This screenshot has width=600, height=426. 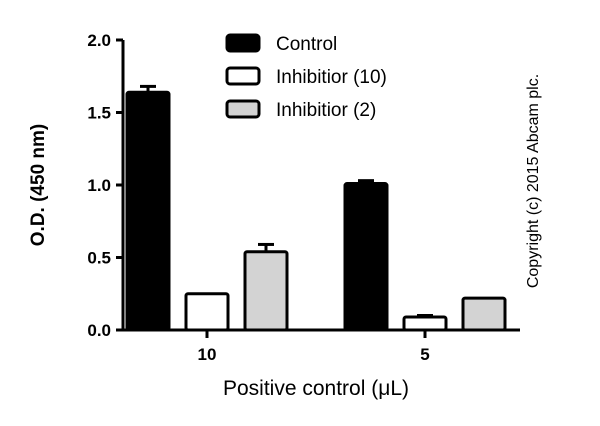 I want to click on y-tick-label: 1.0, so click(x=99, y=185).